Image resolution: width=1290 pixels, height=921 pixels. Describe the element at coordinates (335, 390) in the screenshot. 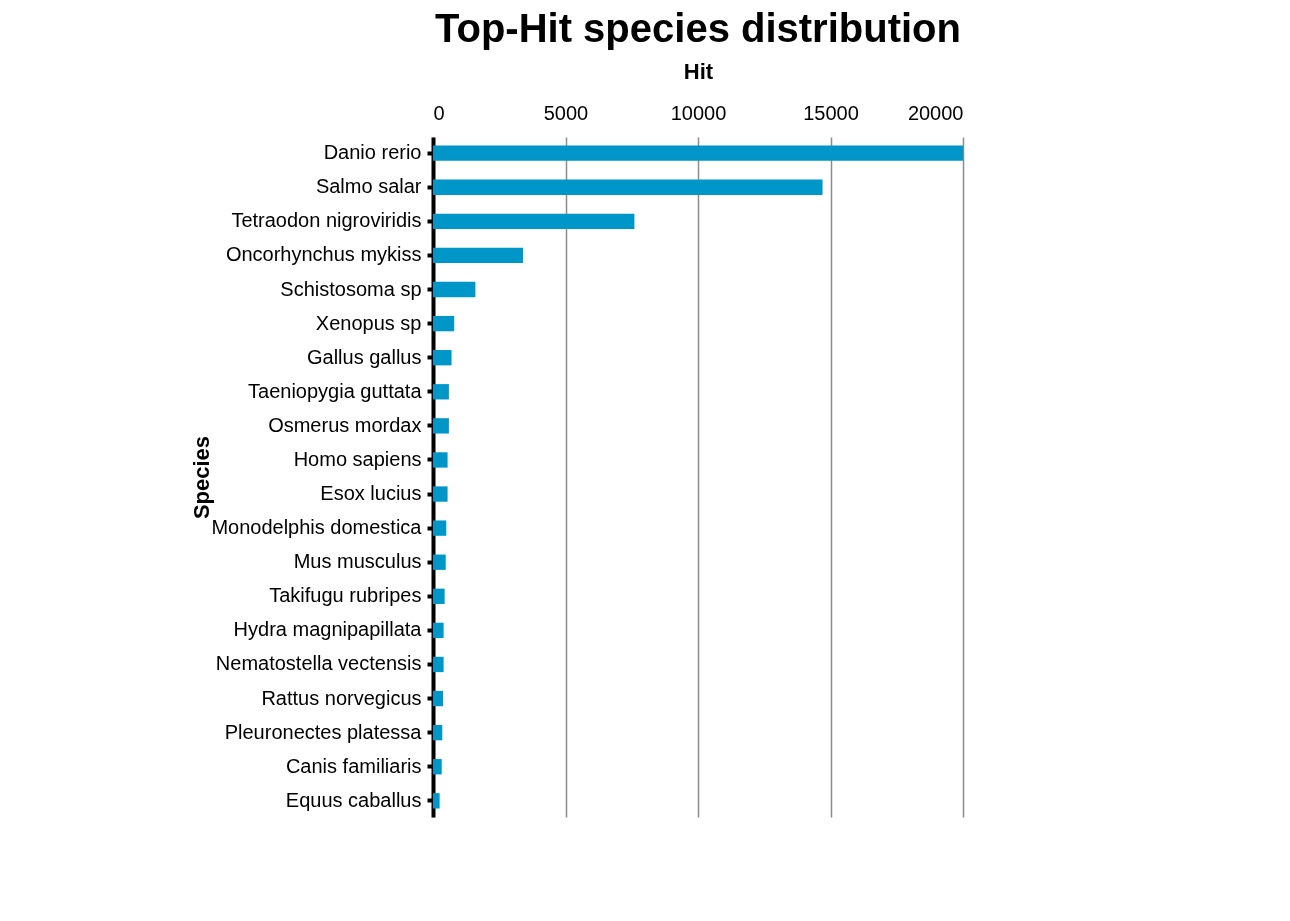

I see `y-tick-label: Taeniopygia guttata` at that location.